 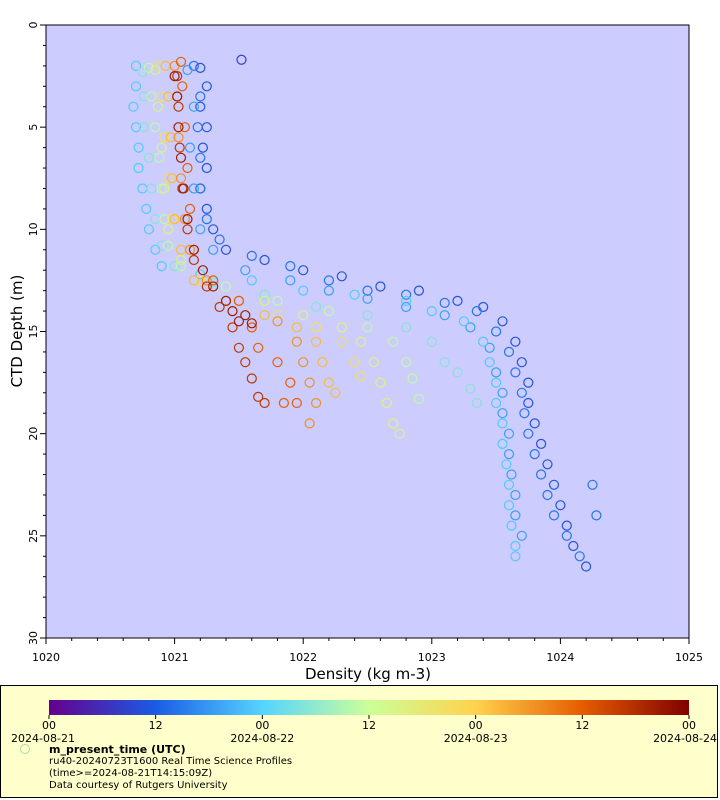 What do you see at coordinates (689, 657) in the screenshot?
I see `x-tick-label: 1025` at bounding box center [689, 657].